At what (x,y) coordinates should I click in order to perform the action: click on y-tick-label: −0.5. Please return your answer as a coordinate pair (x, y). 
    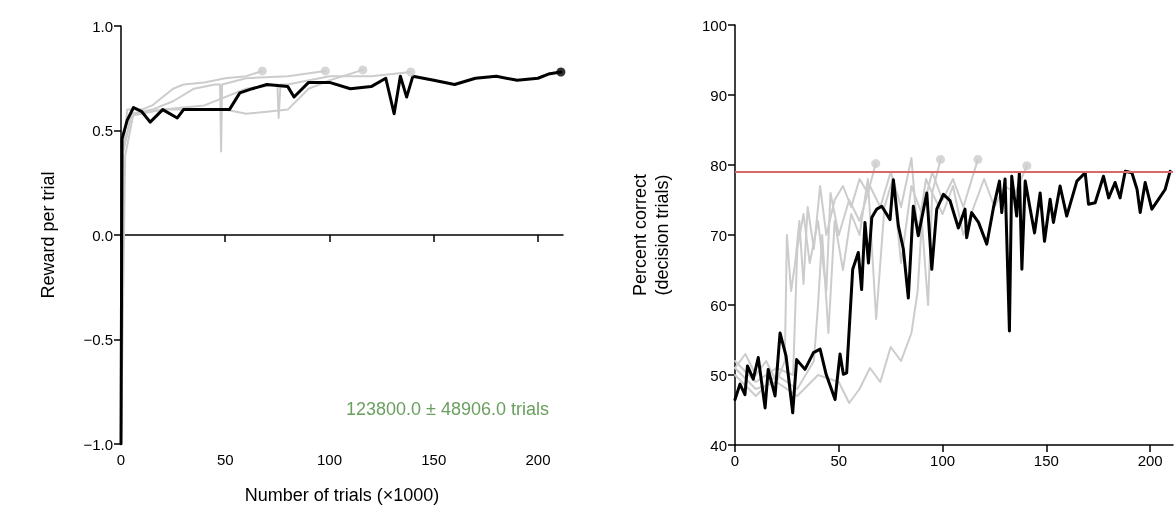
    Looking at the image, I should click on (98, 339).